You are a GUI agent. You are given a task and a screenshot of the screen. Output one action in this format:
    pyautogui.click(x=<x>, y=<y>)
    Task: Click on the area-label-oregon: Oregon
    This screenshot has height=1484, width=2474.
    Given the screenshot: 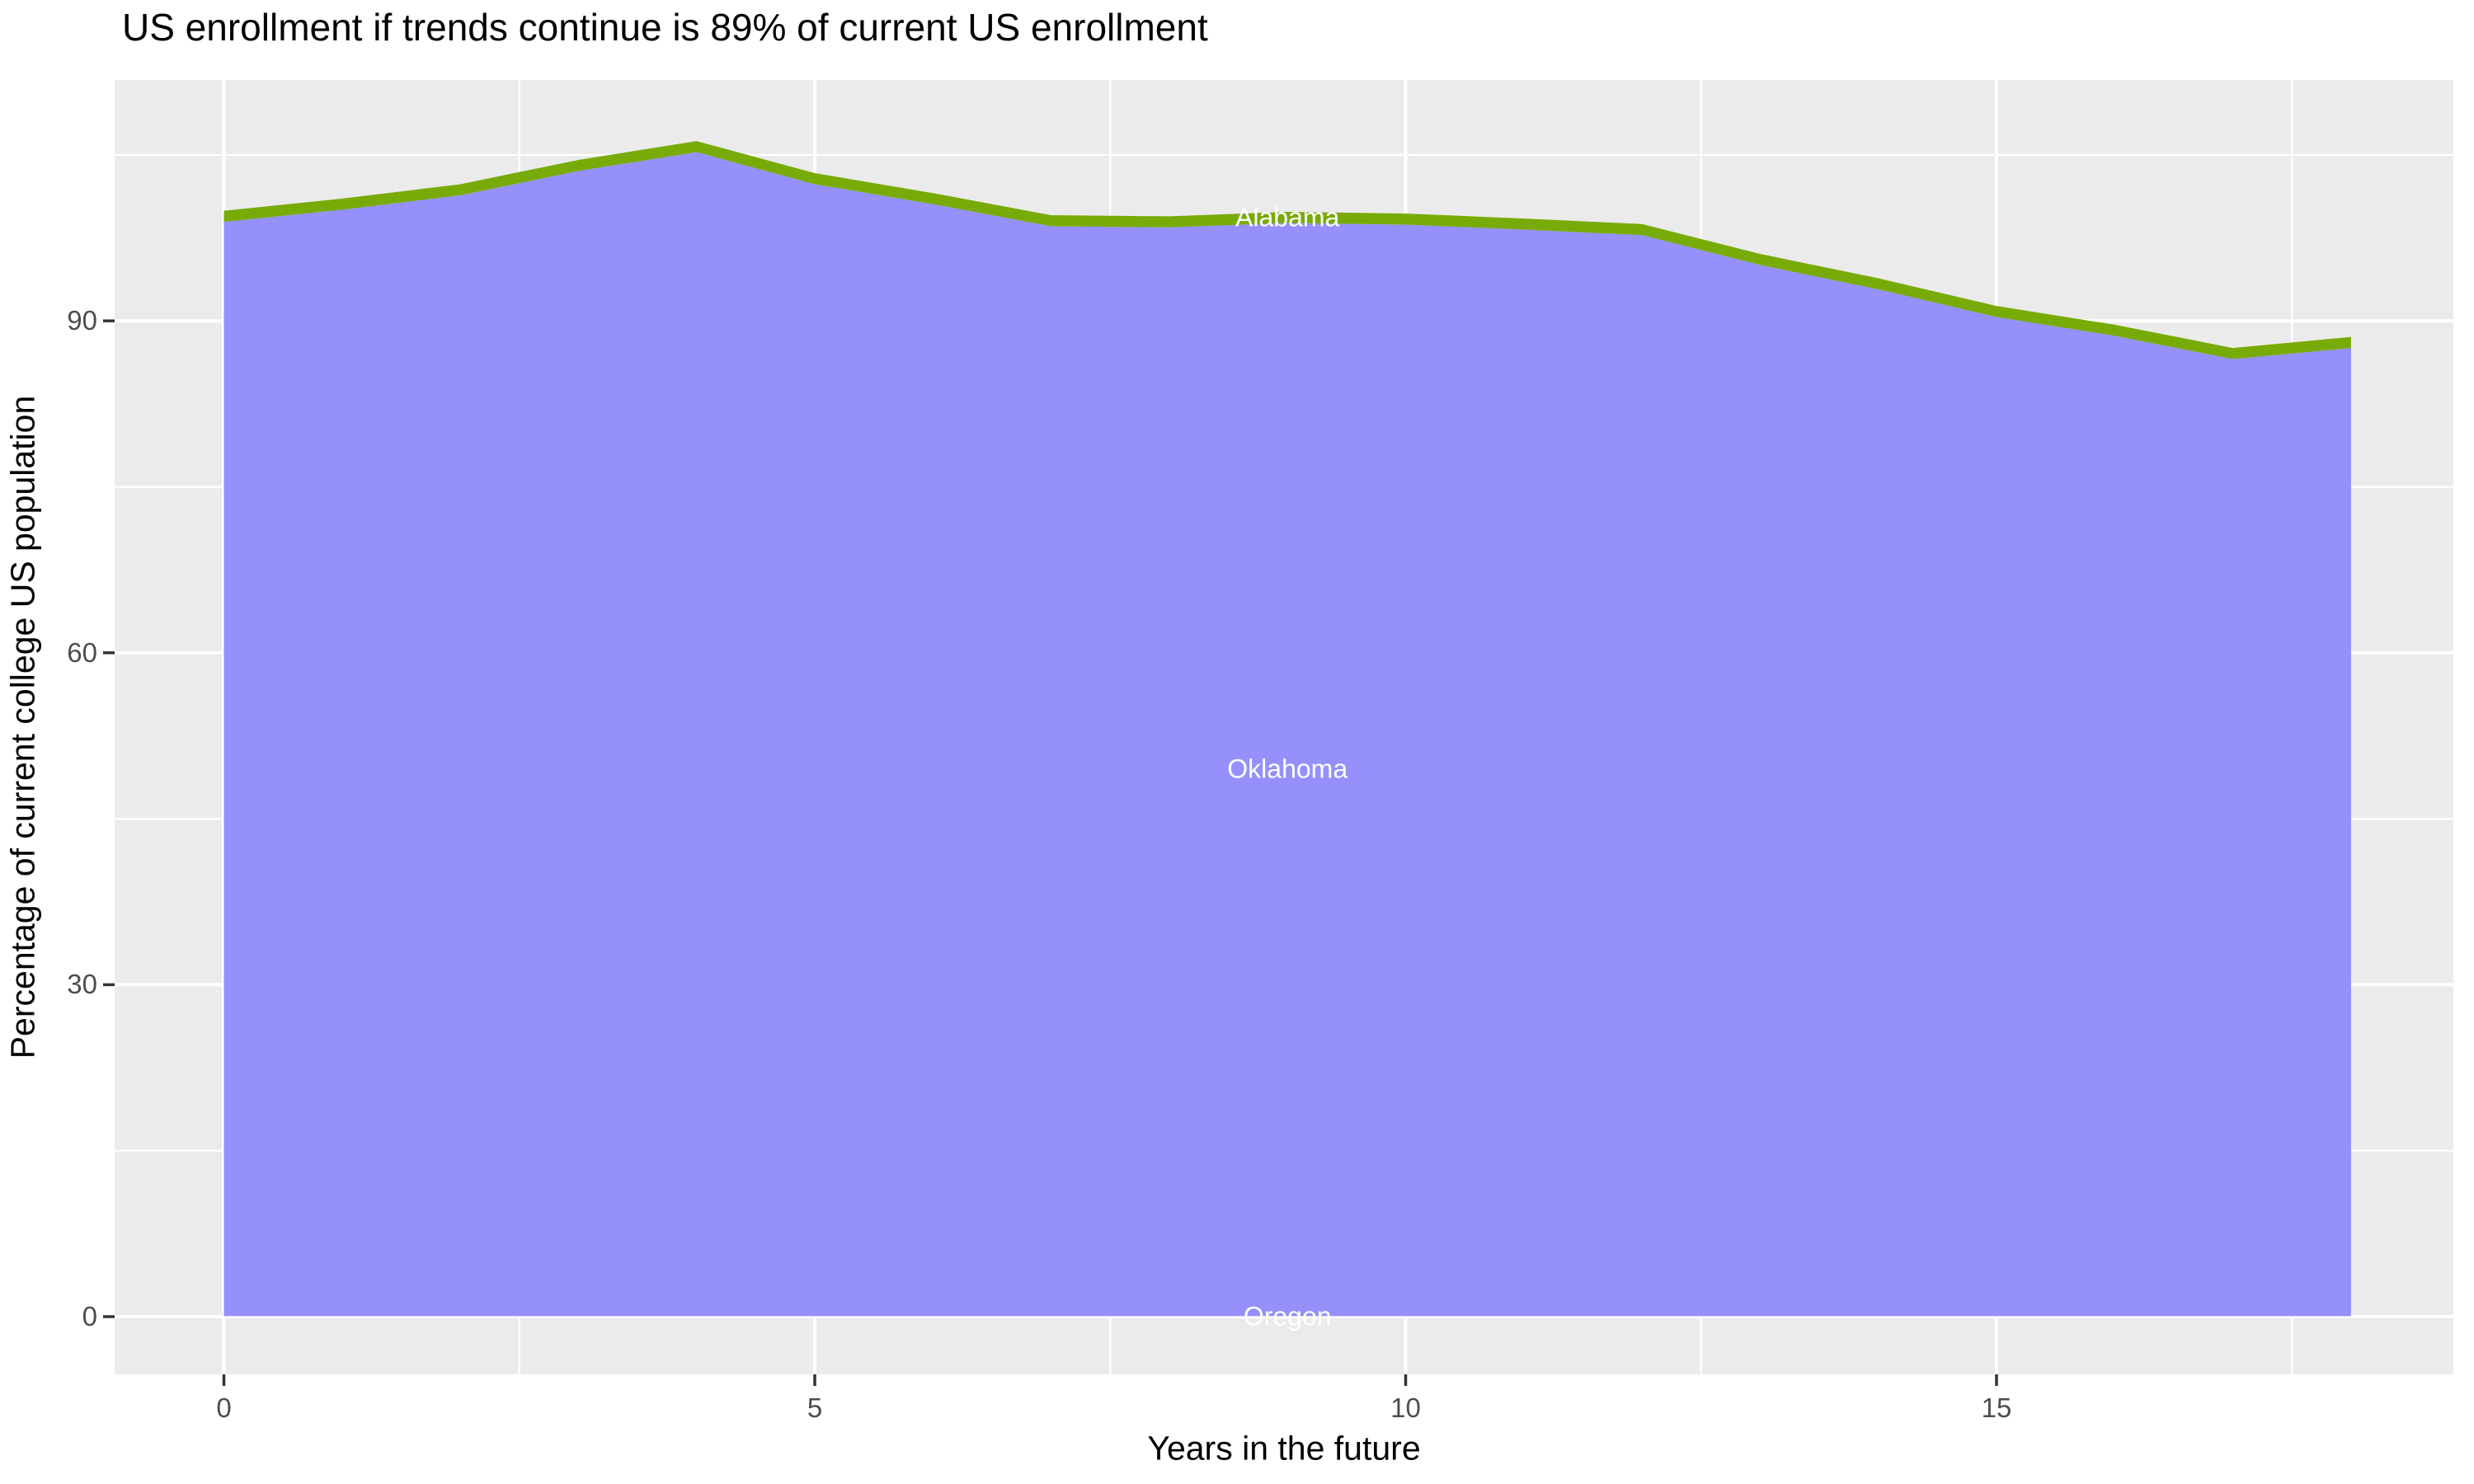 What is the action you would take?
    pyautogui.click(x=1287, y=1316)
    